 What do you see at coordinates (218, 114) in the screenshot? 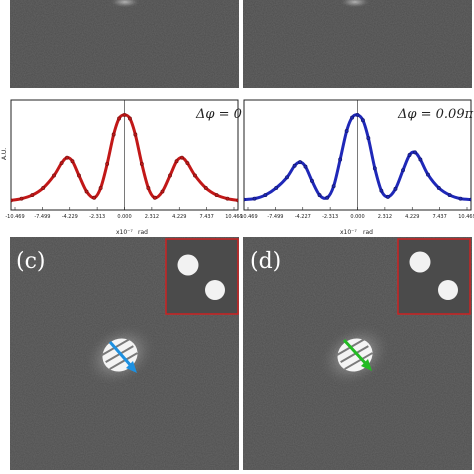
I see `plot-left-annotation: Δφ = 0` at bounding box center [218, 114].